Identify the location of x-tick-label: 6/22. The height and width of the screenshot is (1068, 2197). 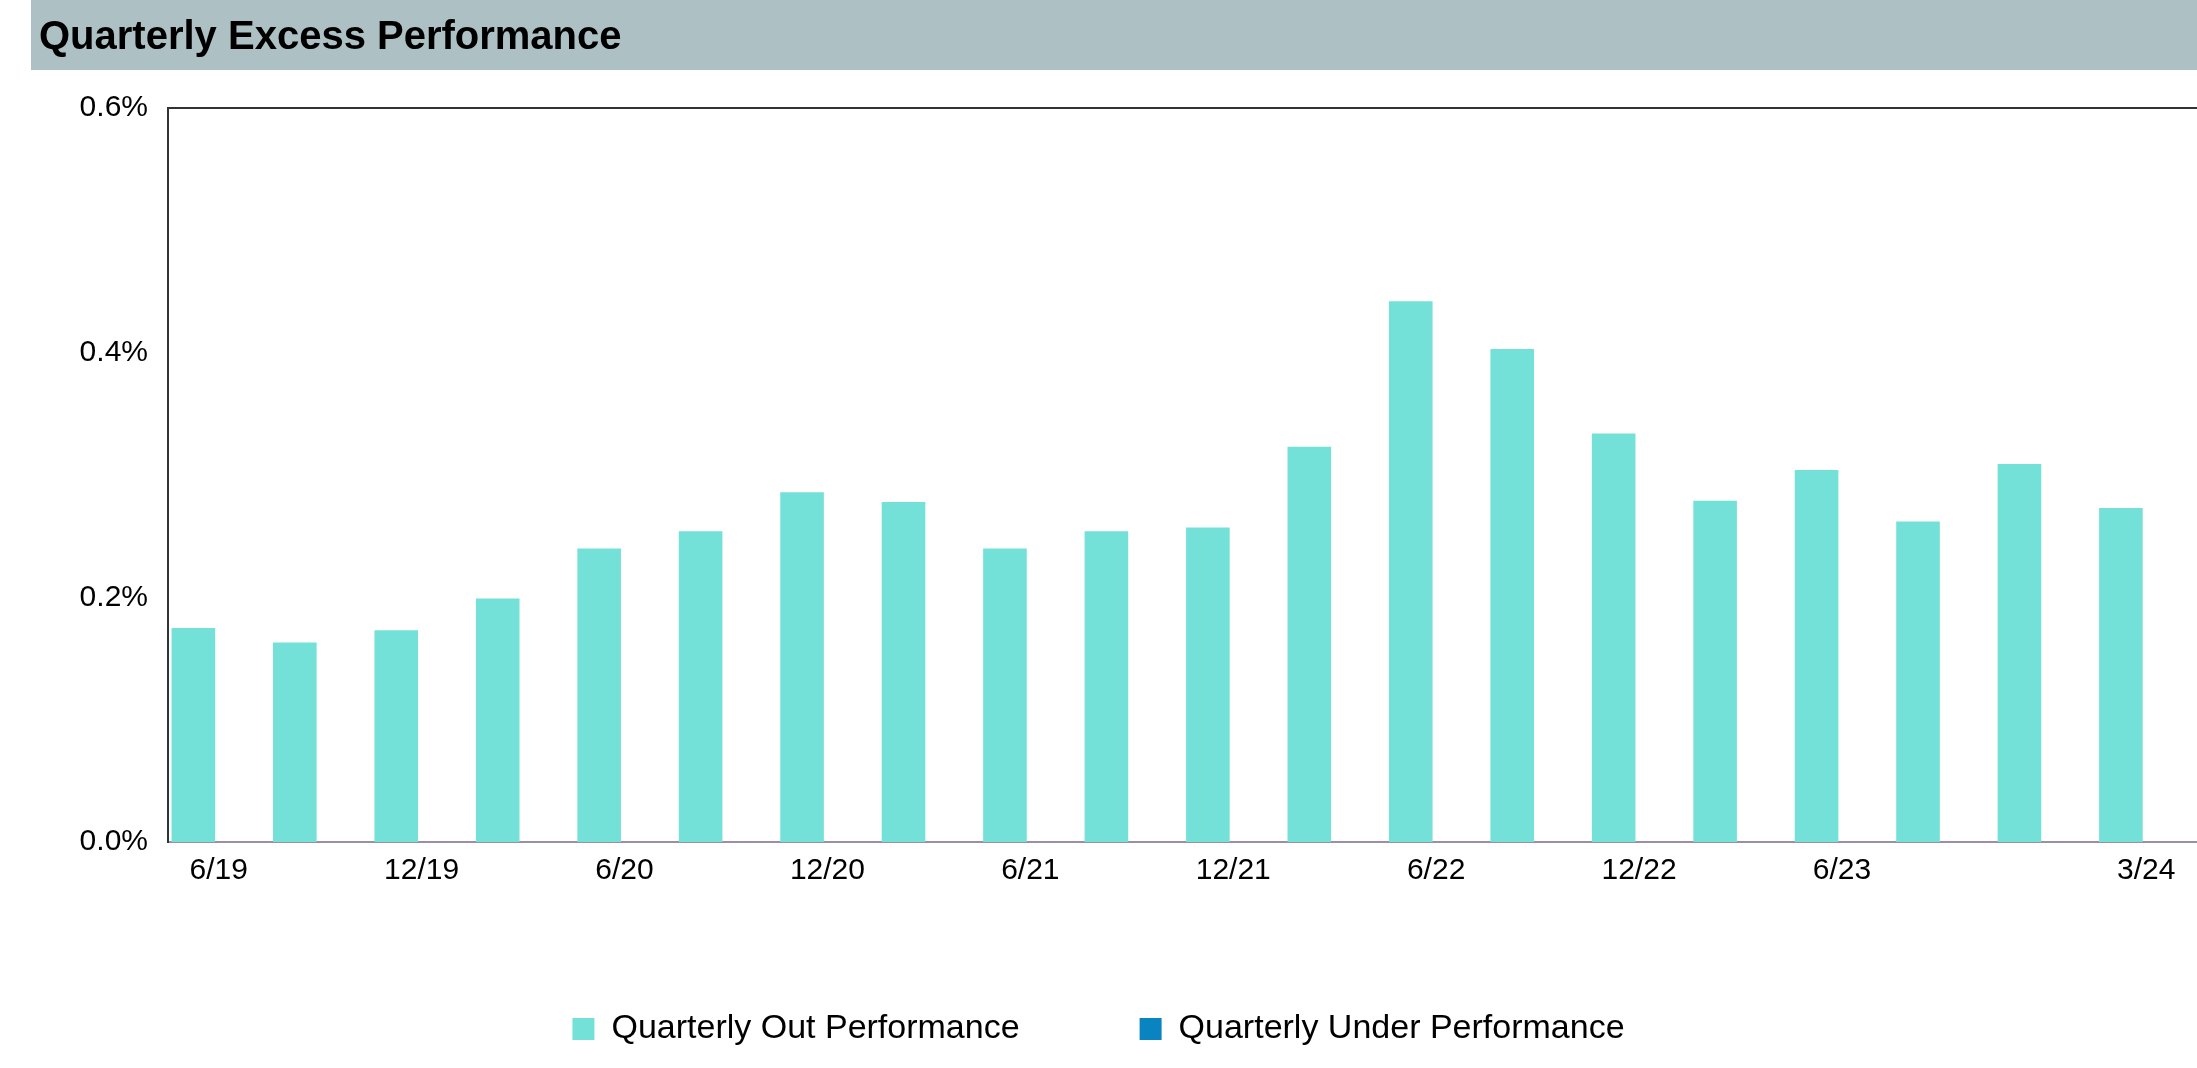
(1436, 869).